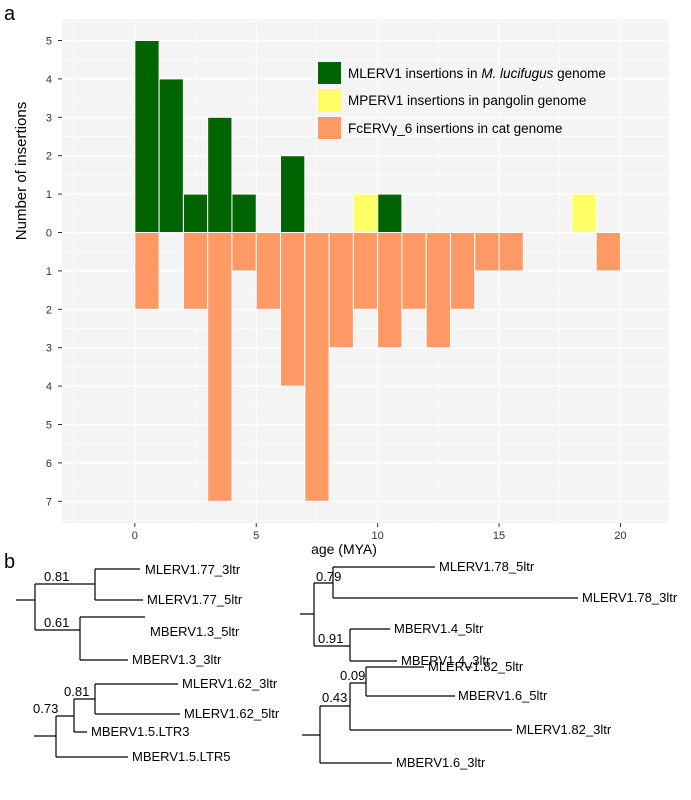  Describe the element at coordinates (256, 536) in the screenshot. I see `x-tick-label: 5` at that location.